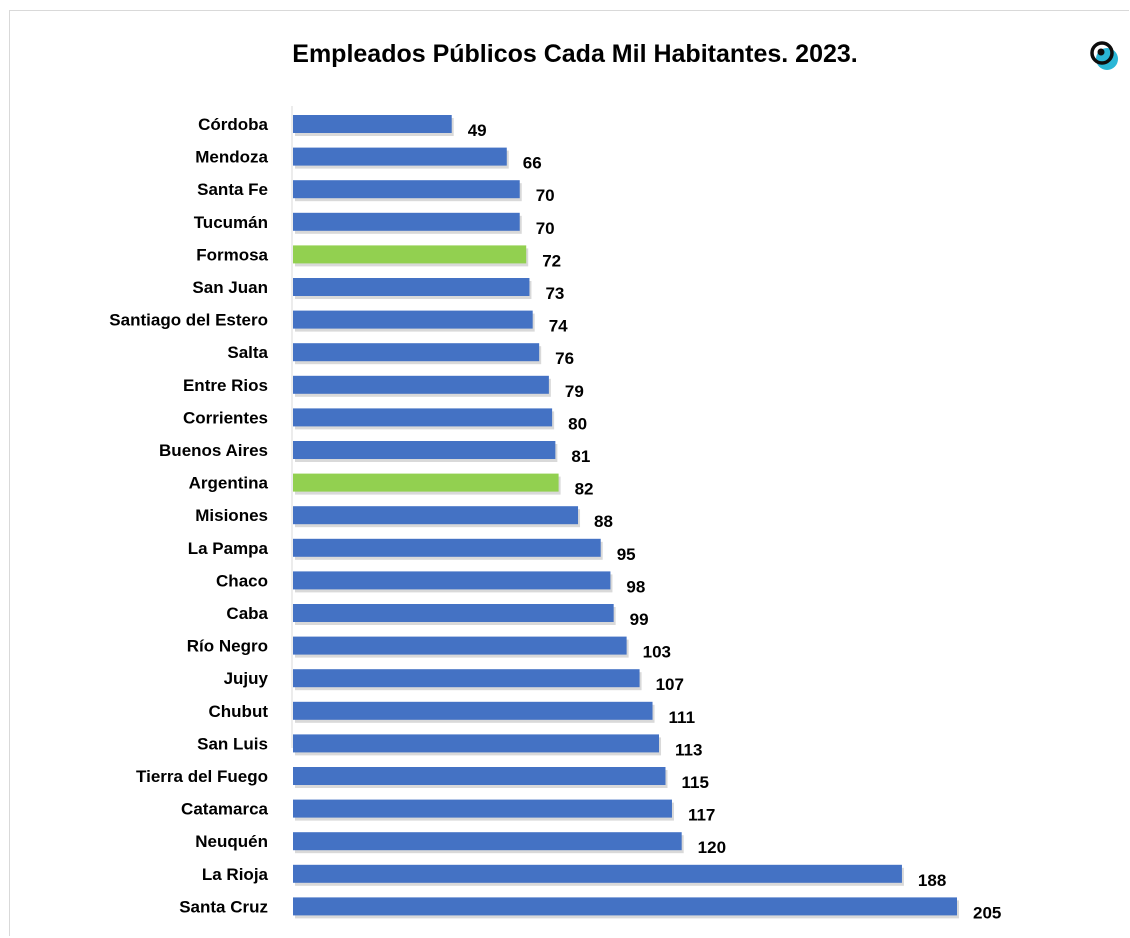 This screenshot has width=1130, height=938. What do you see at coordinates (231, 222) in the screenshot?
I see `category-label: Tucumán` at bounding box center [231, 222].